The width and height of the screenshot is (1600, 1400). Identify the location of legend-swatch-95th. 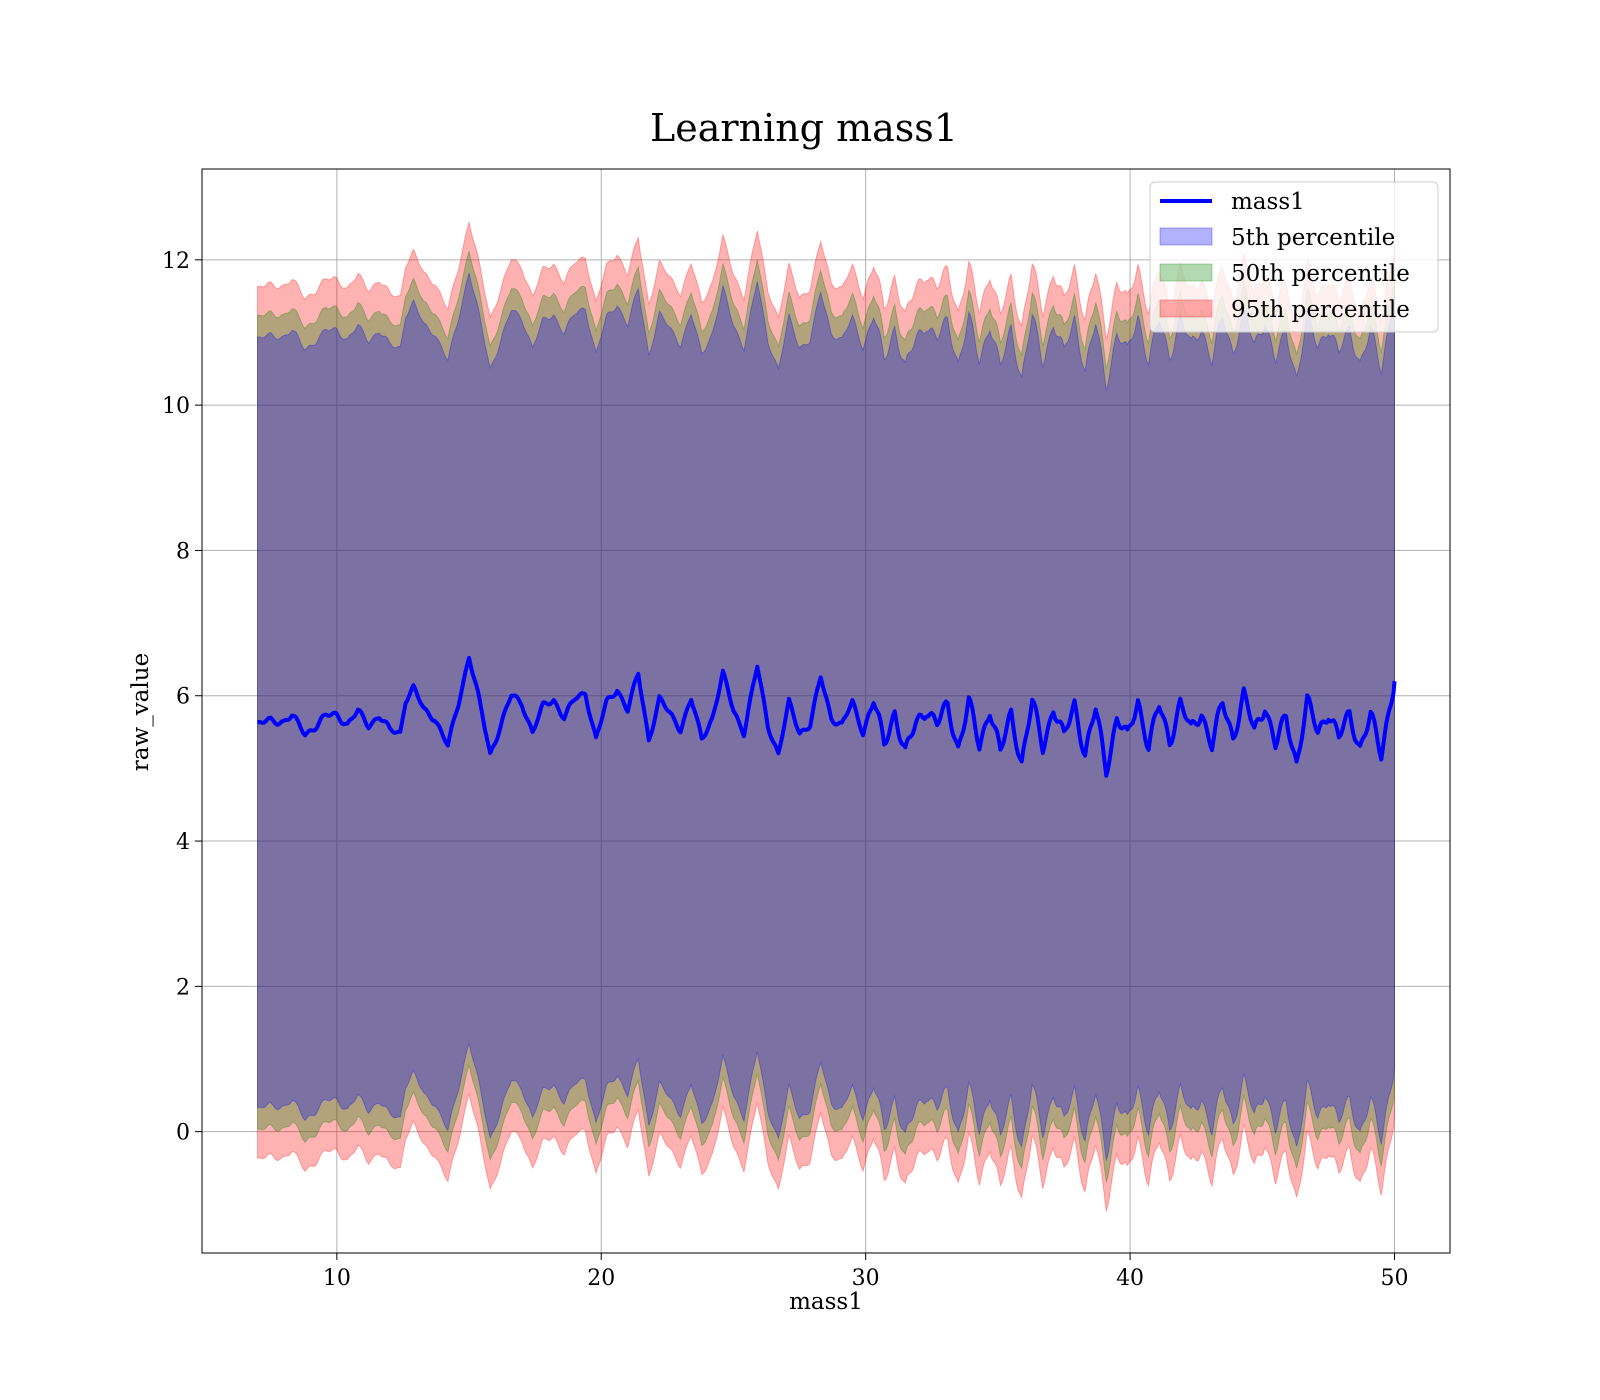
(1186, 308).